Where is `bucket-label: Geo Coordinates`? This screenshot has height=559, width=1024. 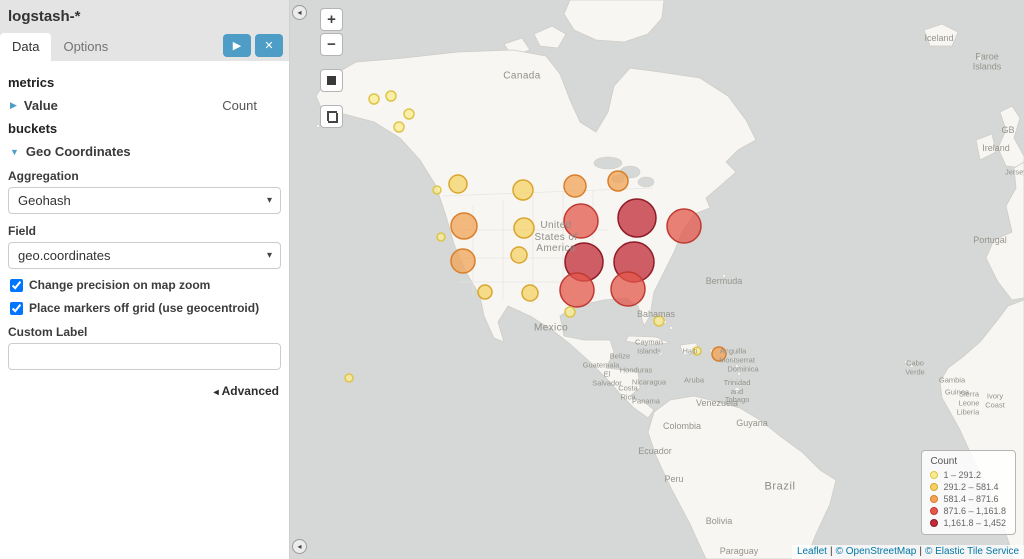
bucket-label: Geo Coordinates is located at coordinates (78, 151).